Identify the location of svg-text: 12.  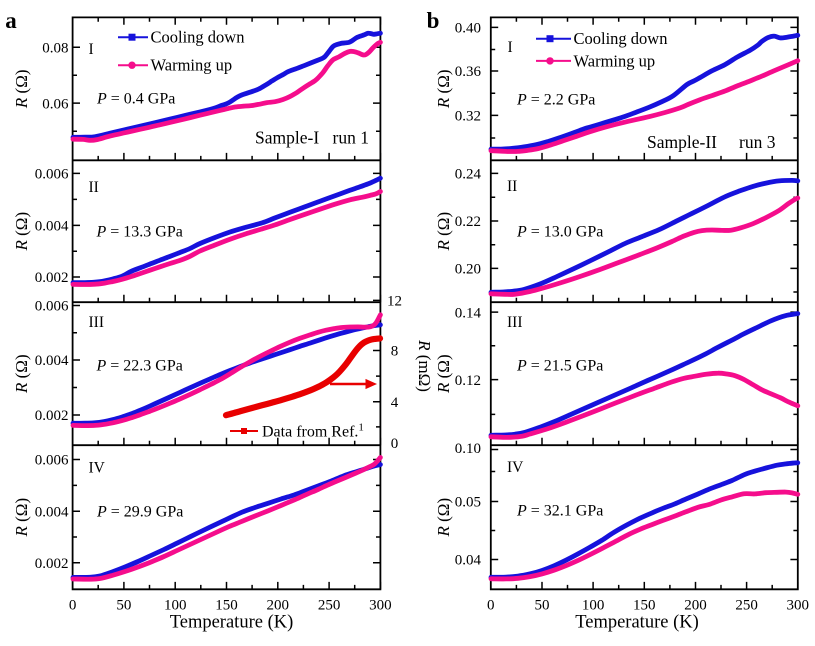
(394, 302).